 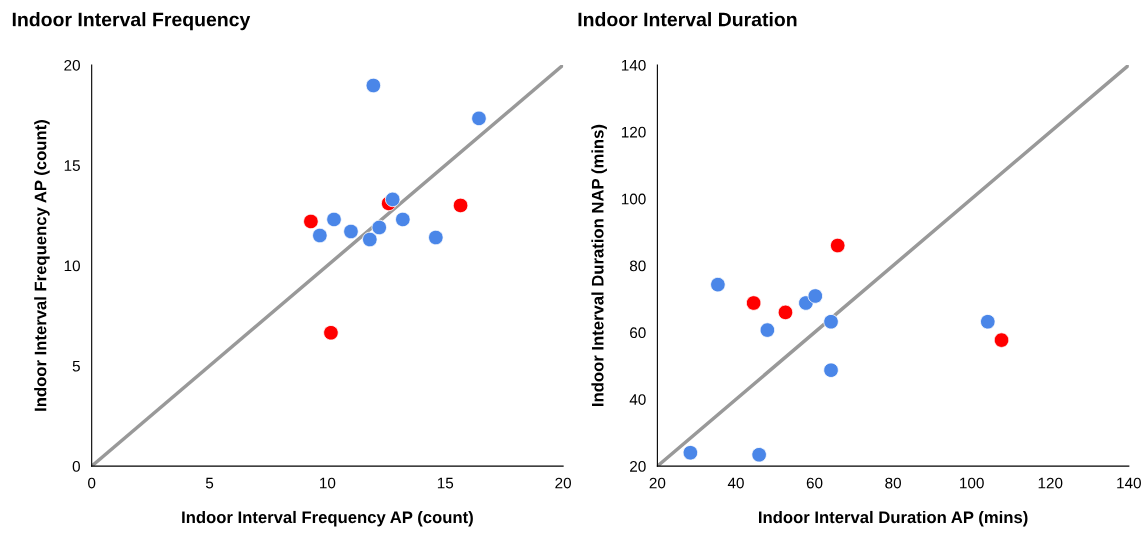 I want to click on x-tick-label: 10, so click(x=328, y=483).